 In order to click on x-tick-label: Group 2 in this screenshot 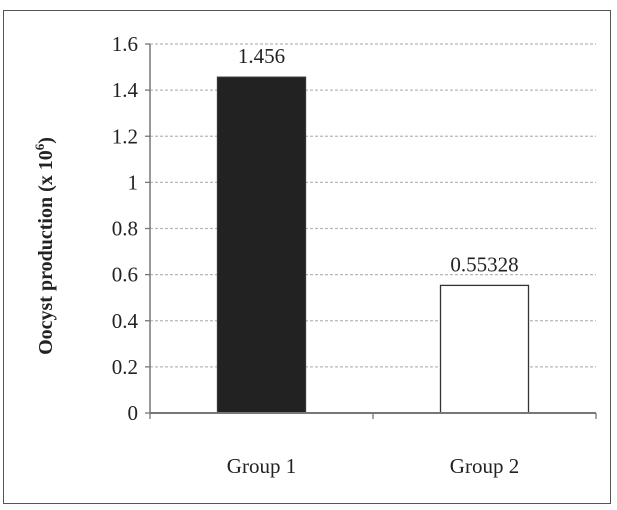, I will do `click(484, 466)`.